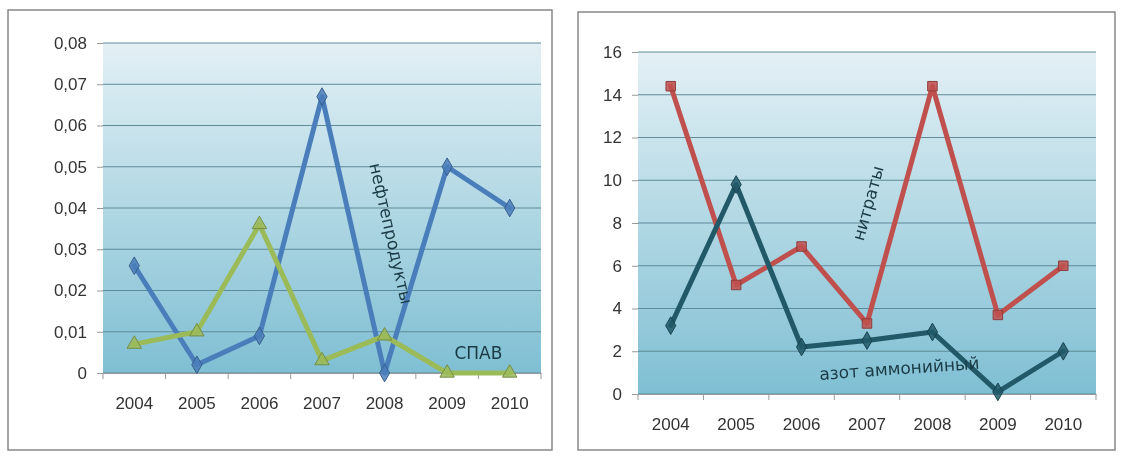 The image size is (1122, 456). Describe the element at coordinates (612, 95) in the screenshot. I see `y-tick-label: 14` at that location.